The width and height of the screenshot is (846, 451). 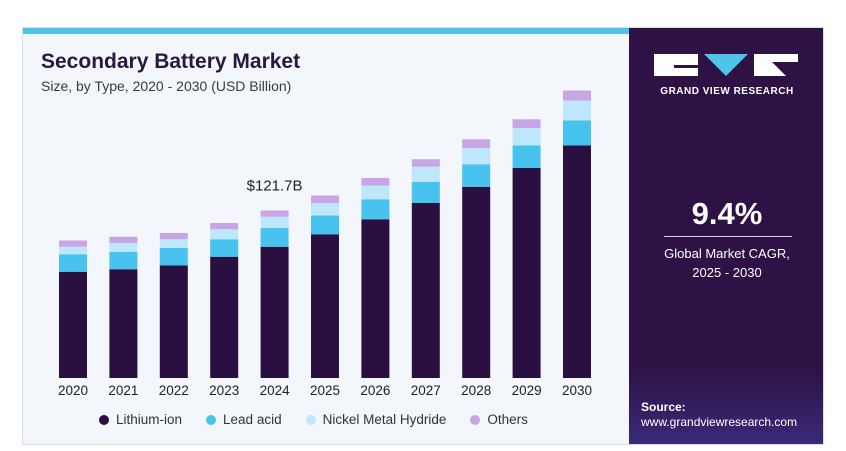 What do you see at coordinates (375, 192) in the screenshot?
I see `bar-nickel-metal-hydride-2026` at bounding box center [375, 192].